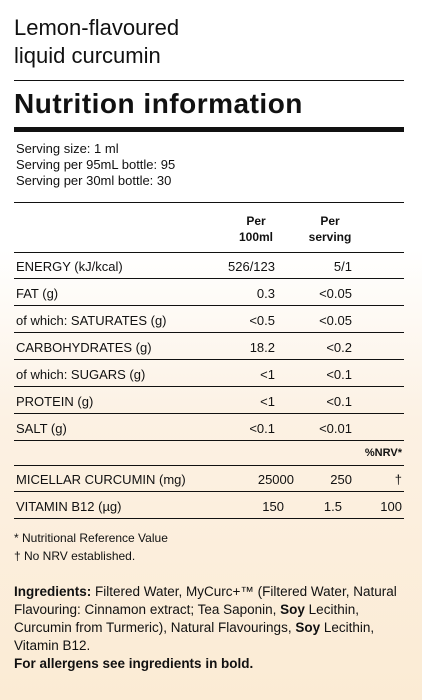  What do you see at coordinates (55, 401) in the screenshot?
I see `row-label: PROTEIN (g)` at bounding box center [55, 401].